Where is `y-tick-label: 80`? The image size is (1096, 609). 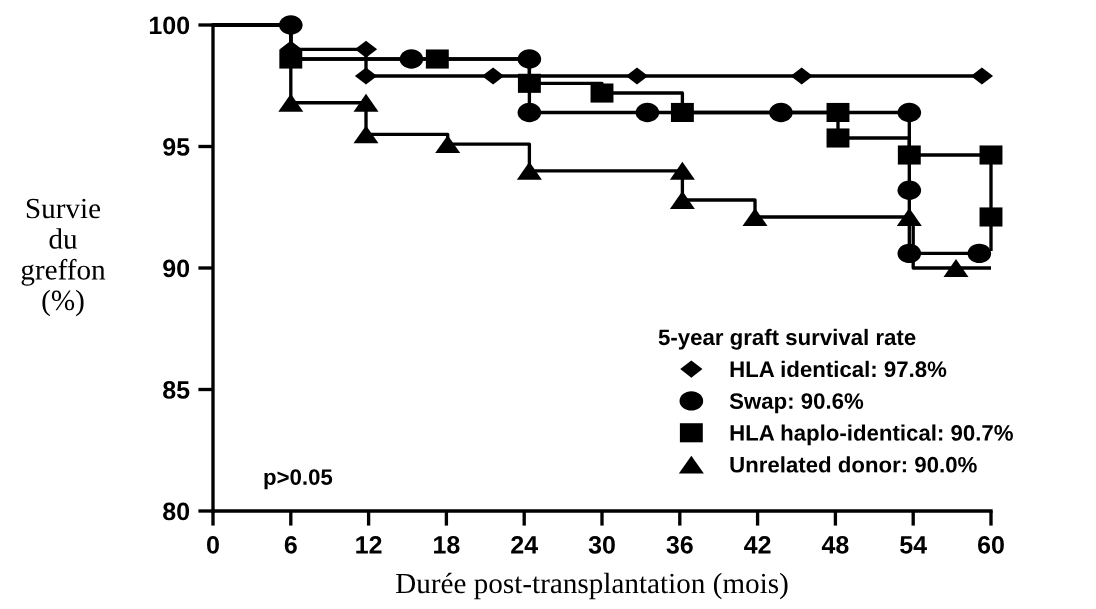 y-tick-label: 80 is located at coordinates (176, 511).